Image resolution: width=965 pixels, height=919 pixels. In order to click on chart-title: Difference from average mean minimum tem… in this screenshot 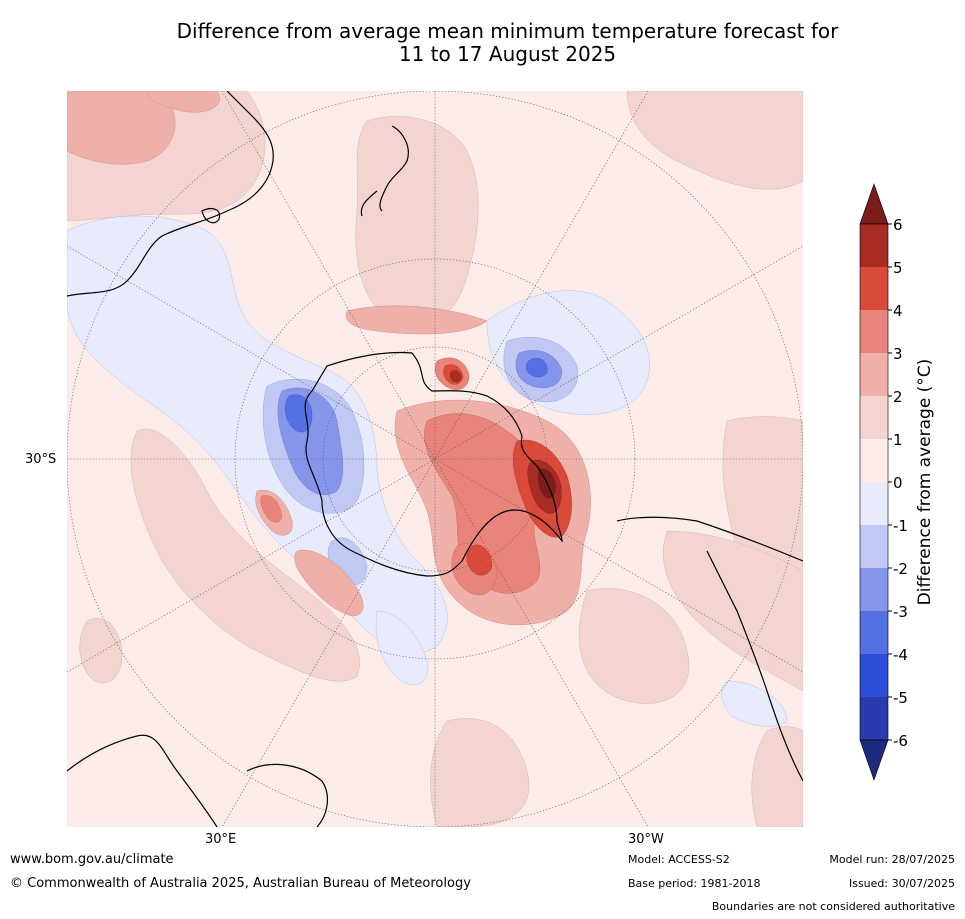, I will do `click(507, 43)`.